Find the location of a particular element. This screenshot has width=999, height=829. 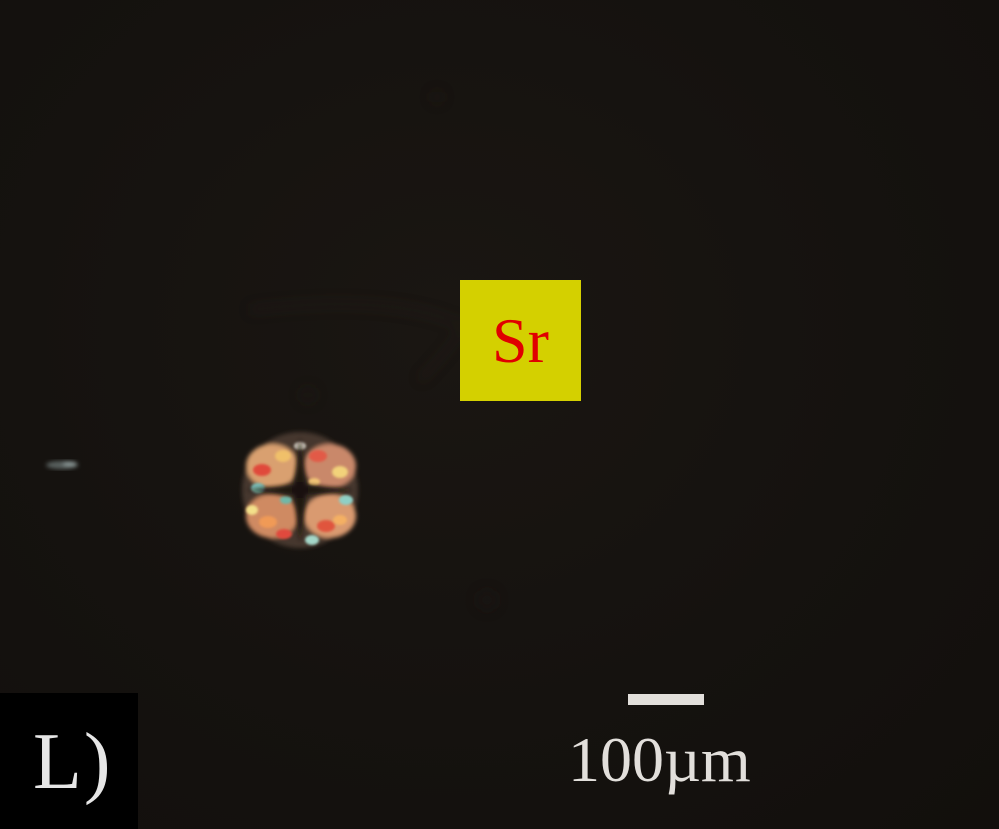

panel-label: L) is located at coordinates (73, 762).